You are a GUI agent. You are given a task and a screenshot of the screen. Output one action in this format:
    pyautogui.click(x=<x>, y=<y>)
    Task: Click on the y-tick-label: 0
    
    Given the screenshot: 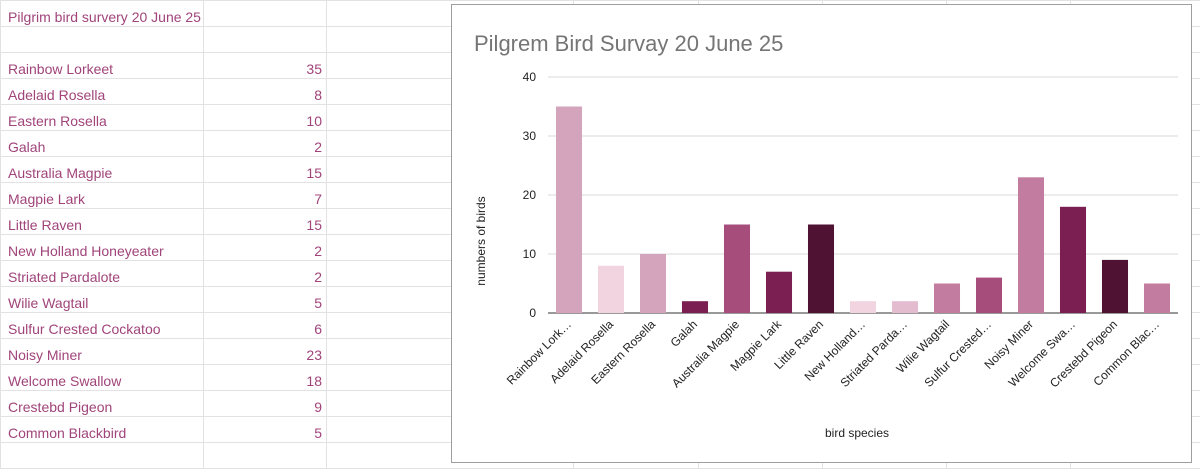 What is the action you would take?
    pyautogui.click(x=532, y=313)
    